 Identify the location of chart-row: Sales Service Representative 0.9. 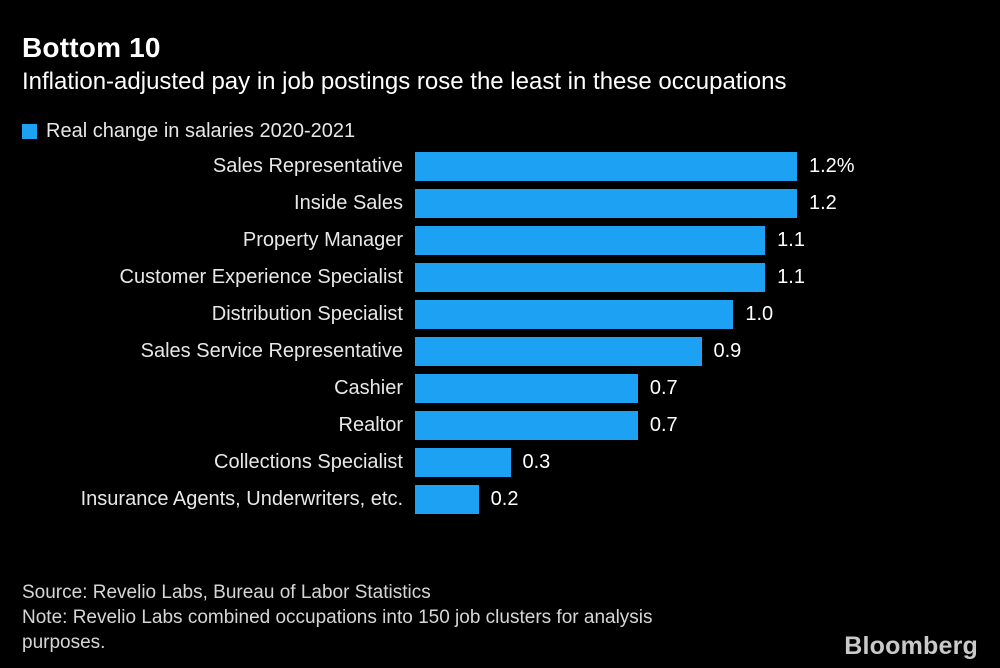
(500, 351).